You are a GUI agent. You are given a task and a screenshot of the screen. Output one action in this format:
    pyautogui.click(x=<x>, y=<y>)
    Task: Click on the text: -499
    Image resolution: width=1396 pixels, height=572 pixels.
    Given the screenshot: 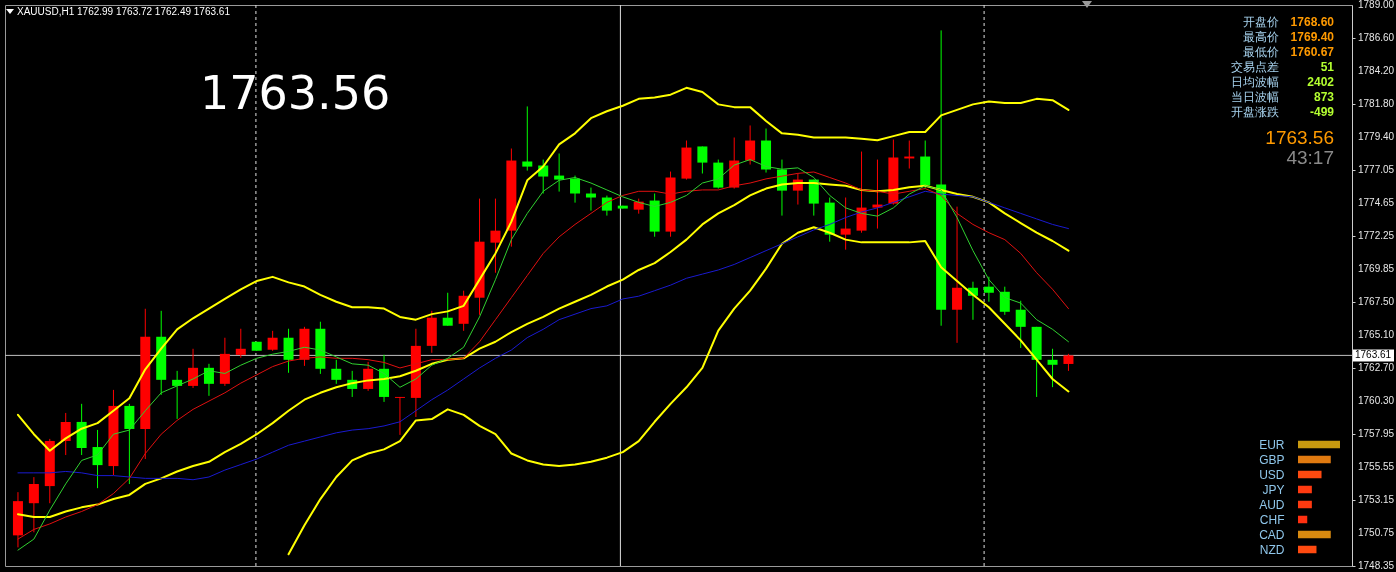 What is the action you would take?
    pyautogui.click(x=1322, y=112)
    